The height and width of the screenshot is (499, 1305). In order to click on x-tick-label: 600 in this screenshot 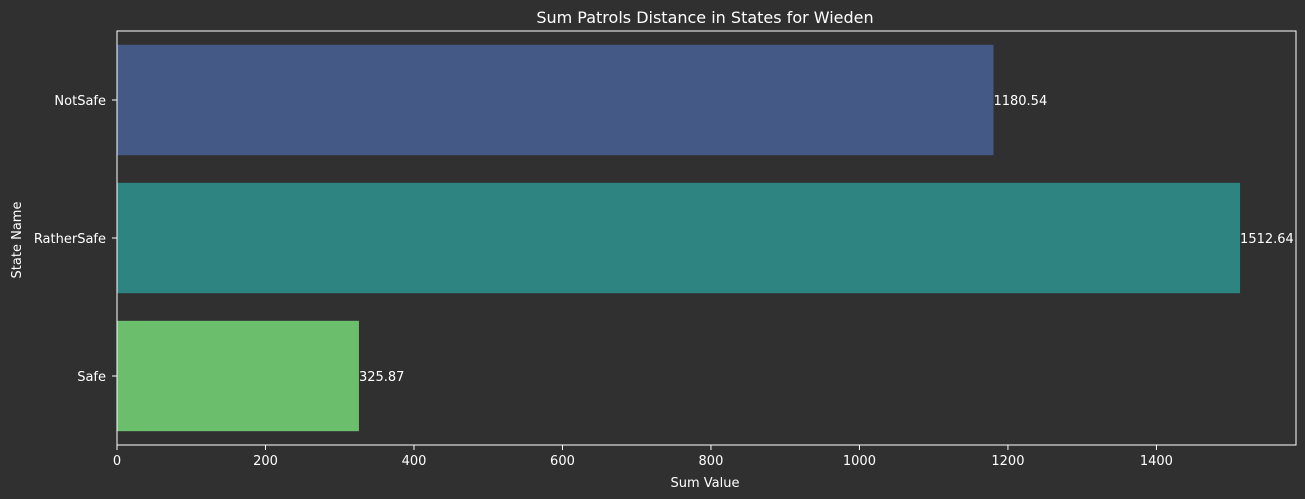, I will do `click(562, 461)`.